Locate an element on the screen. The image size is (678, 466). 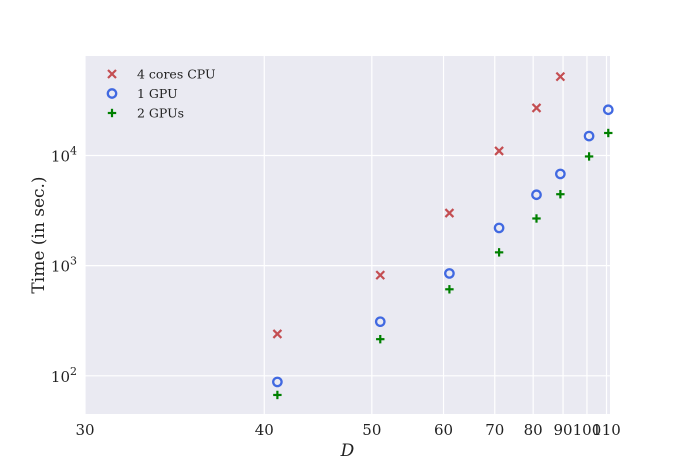
y-tick-label: 10² is located at coordinates (64, 375).